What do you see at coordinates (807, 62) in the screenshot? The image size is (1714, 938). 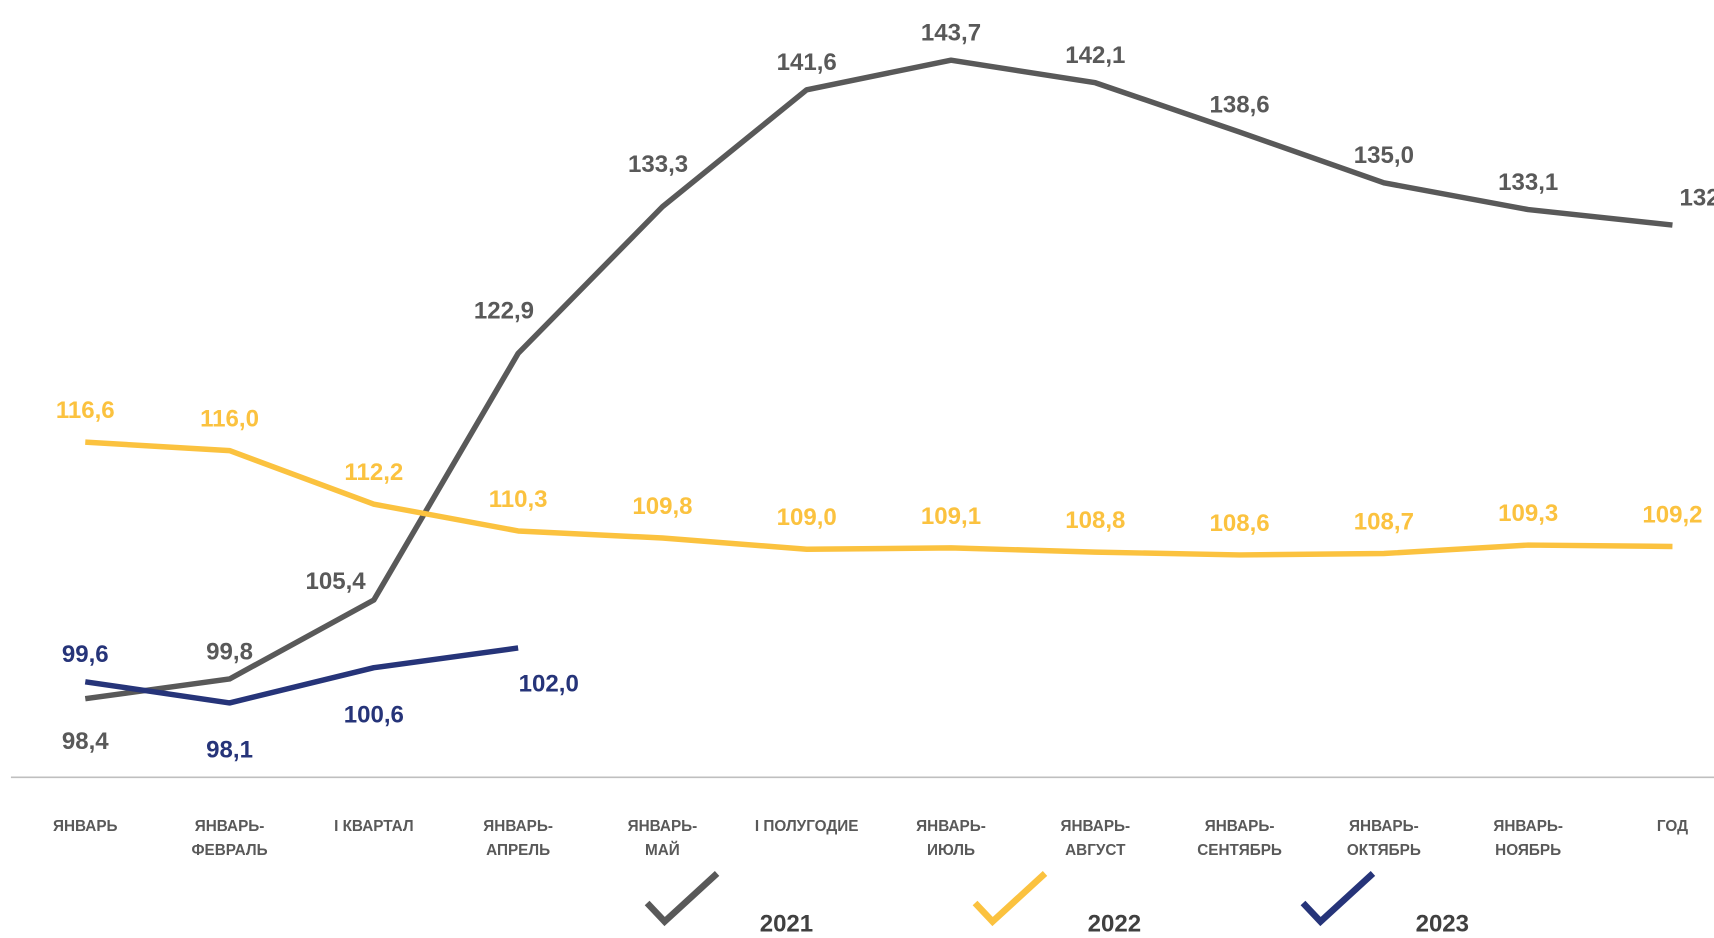 I see `data-label: 141,6` at bounding box center [807, 62].